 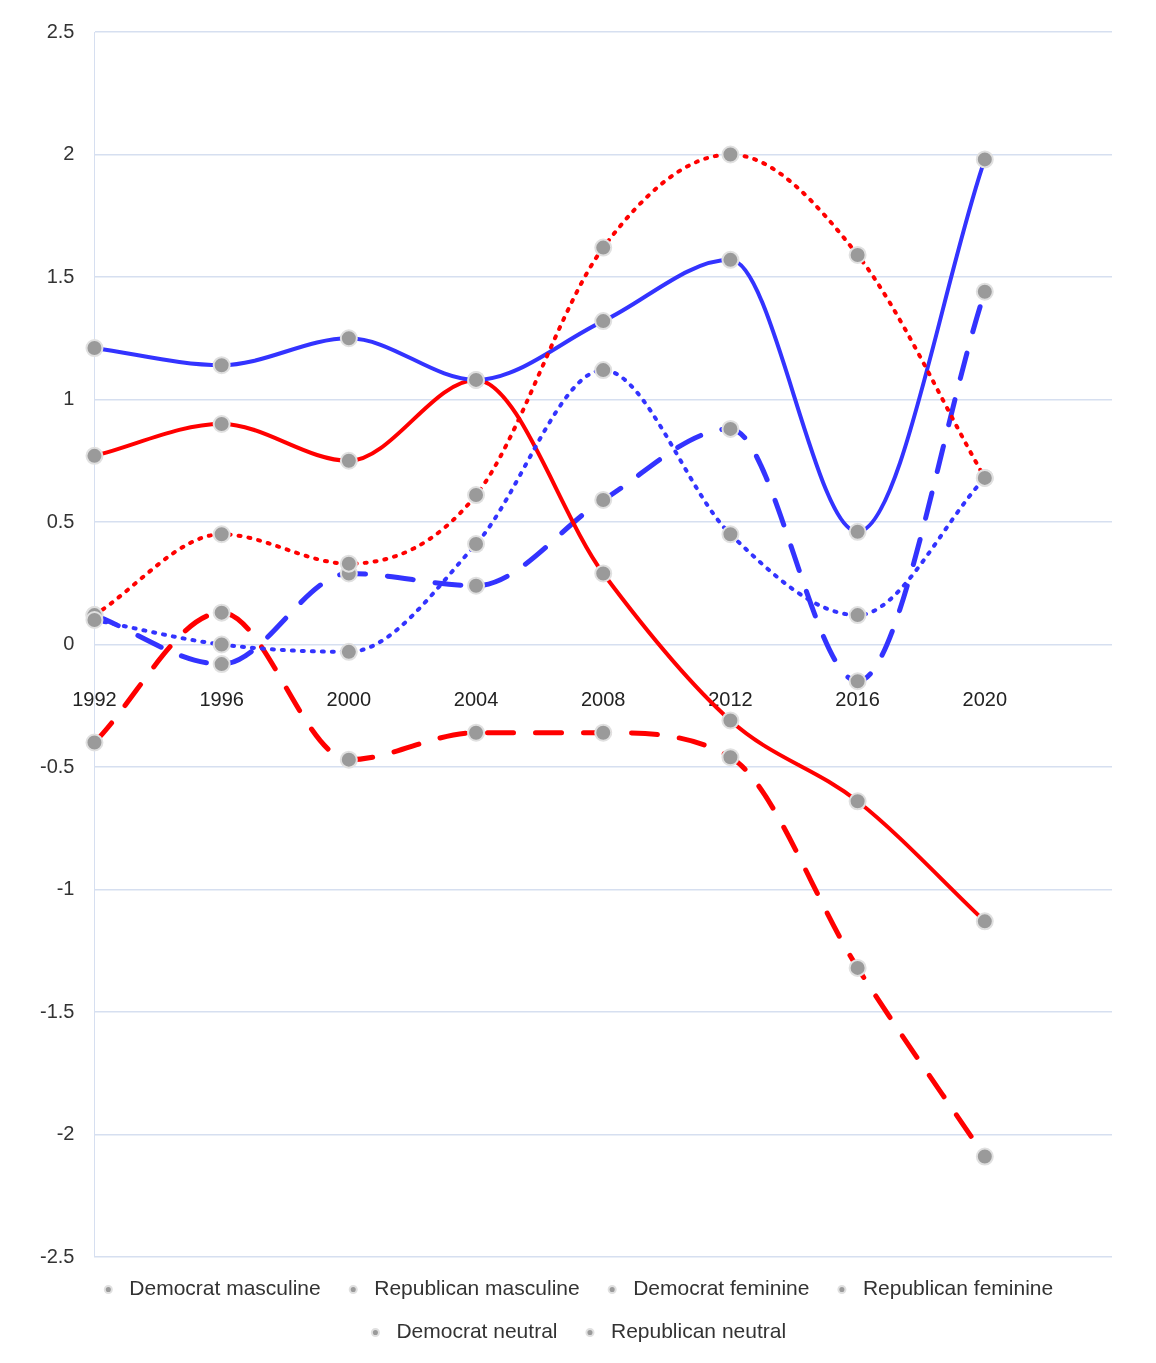 I want to click on legend-label: Republican feminine, so click(x=958, y=1288).